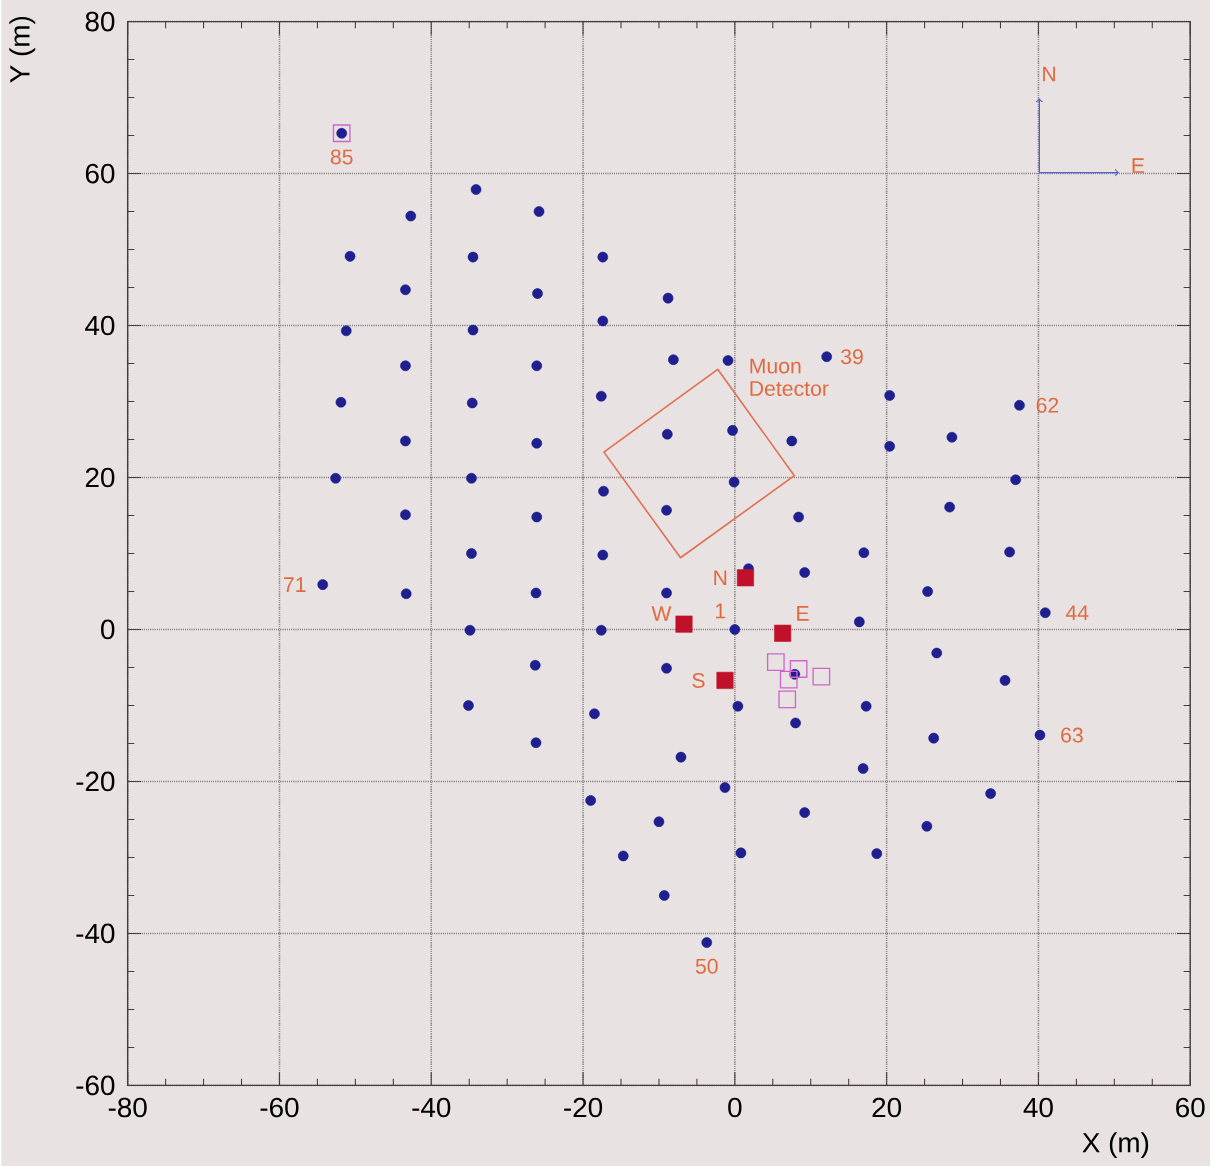 Image resolution: width=1215 pixels, height=1167 pixels. I want to click on annotation: 44, so click(1077, 612).